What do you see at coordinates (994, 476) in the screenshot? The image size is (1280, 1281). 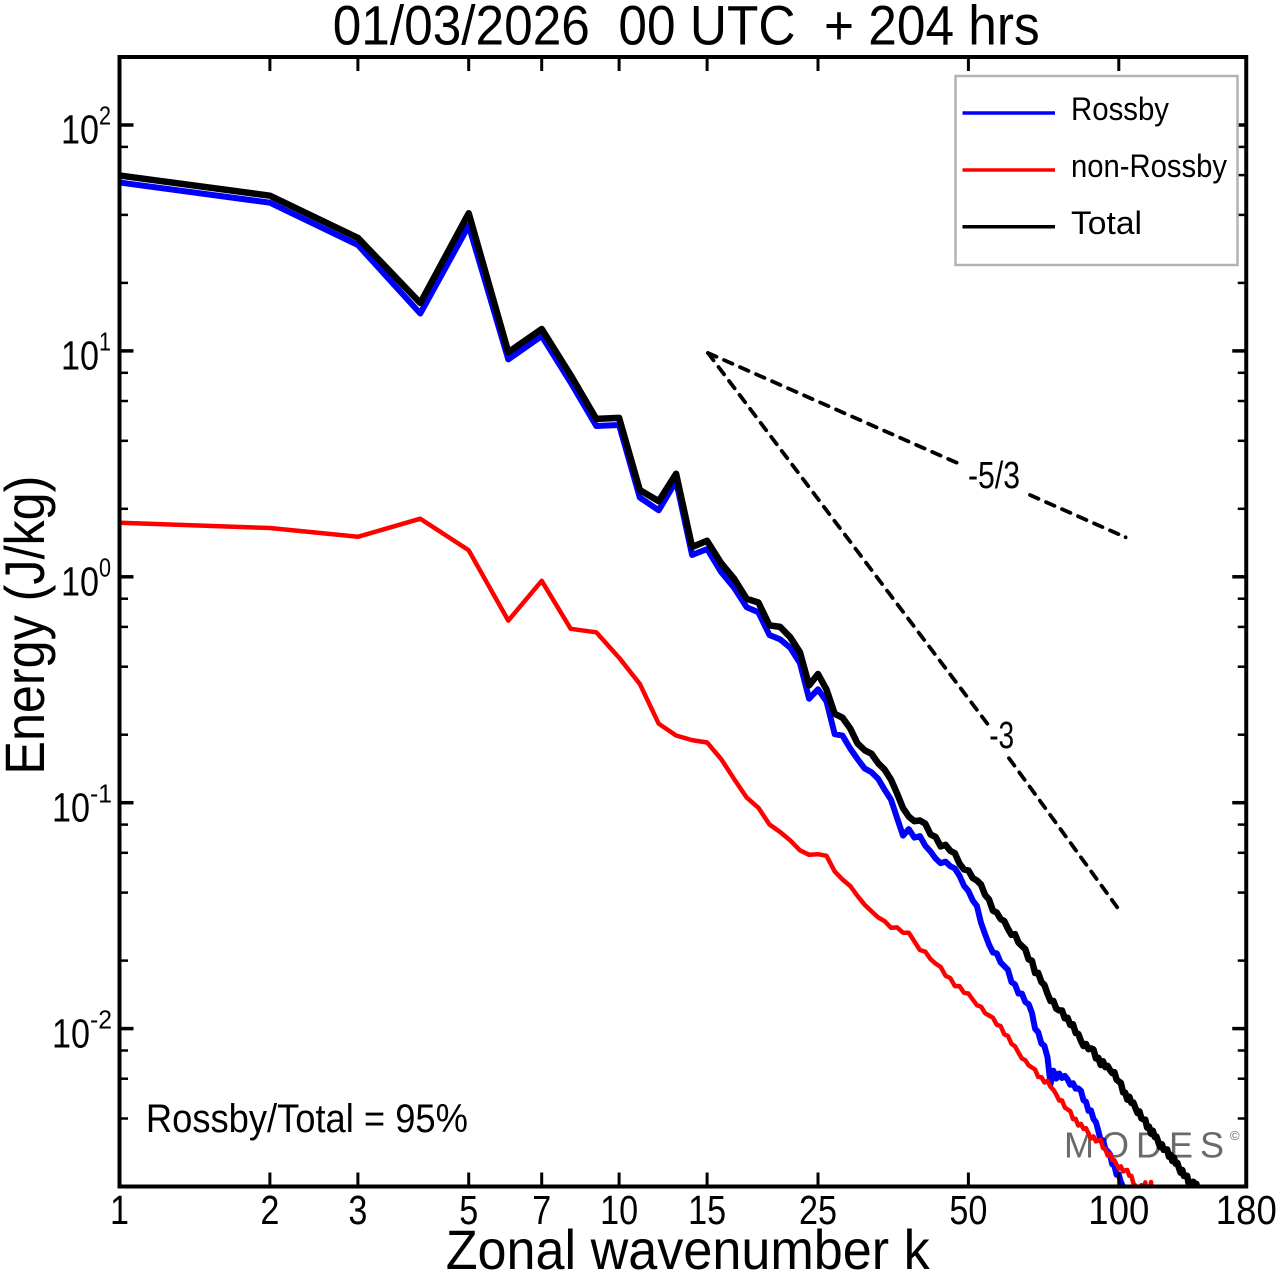 I see `svg-text: -5/3` at bounding box center [994, 476].